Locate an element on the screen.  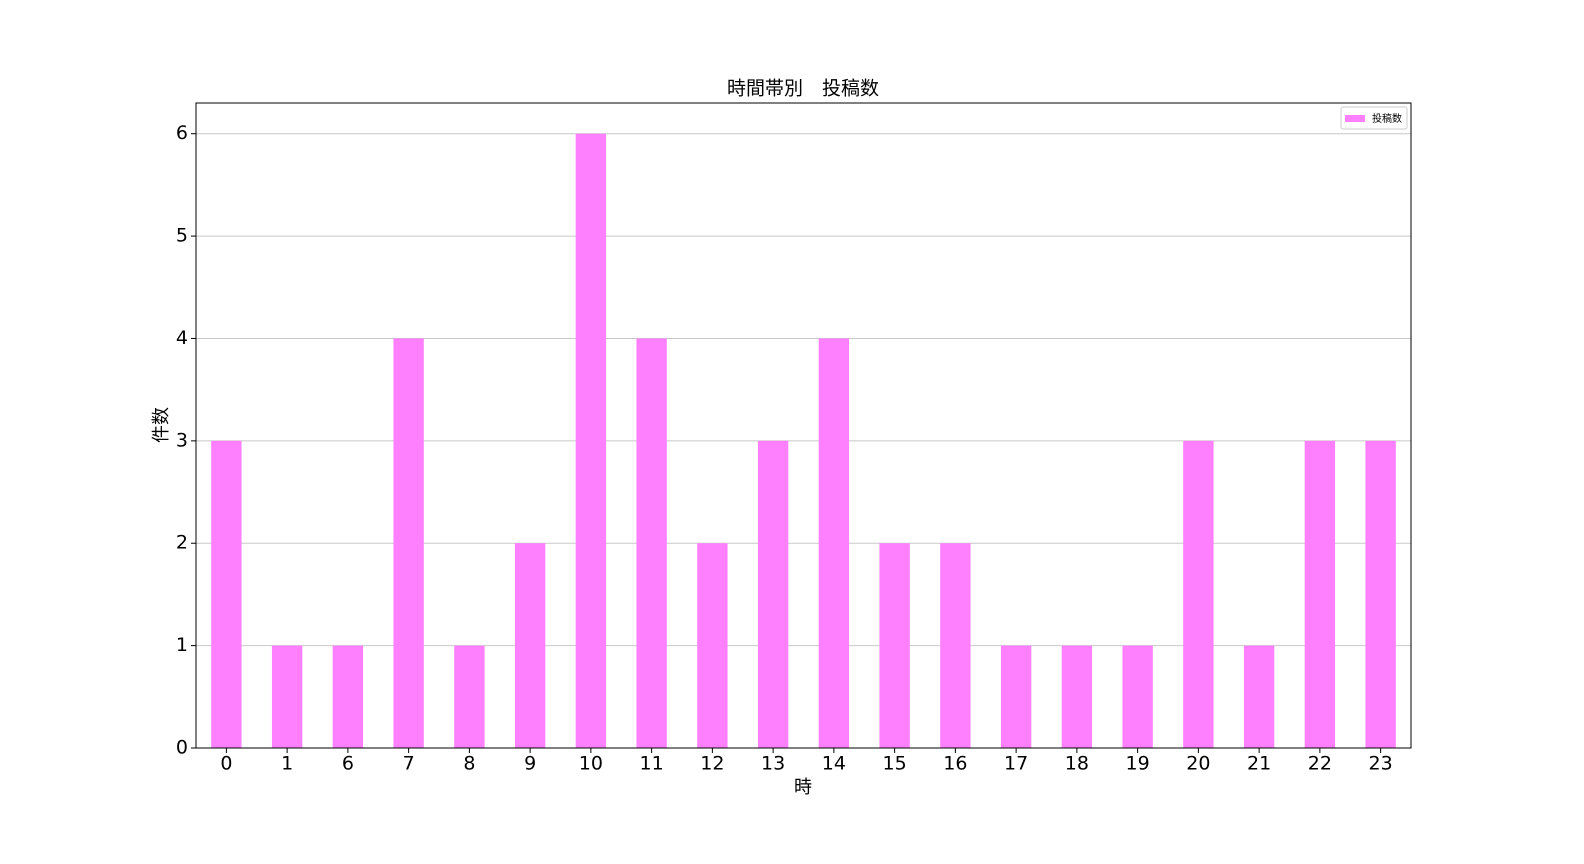
x-tick-label: 22 is located at coordinates (1320, 764).